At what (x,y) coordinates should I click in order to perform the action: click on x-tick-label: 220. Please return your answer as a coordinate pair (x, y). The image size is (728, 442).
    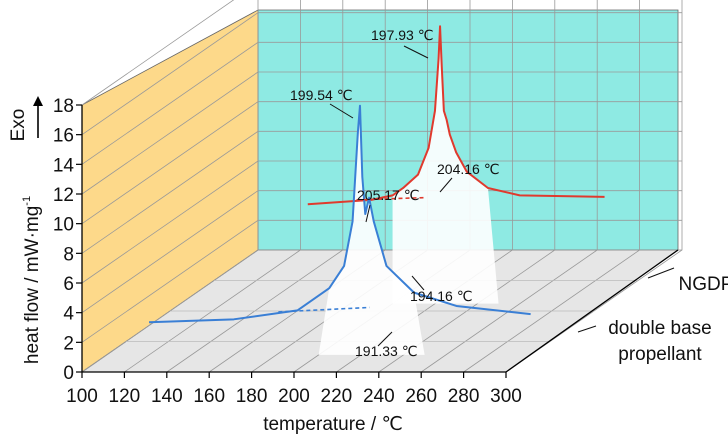
    Looking at the image, I should click on (337, 396).